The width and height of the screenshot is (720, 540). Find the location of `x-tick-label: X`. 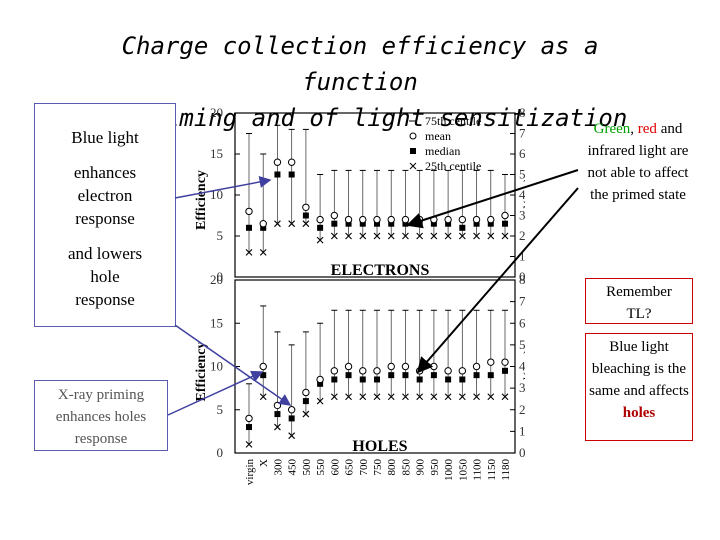

x-tick-label: X is located at coordinates (264, 463).